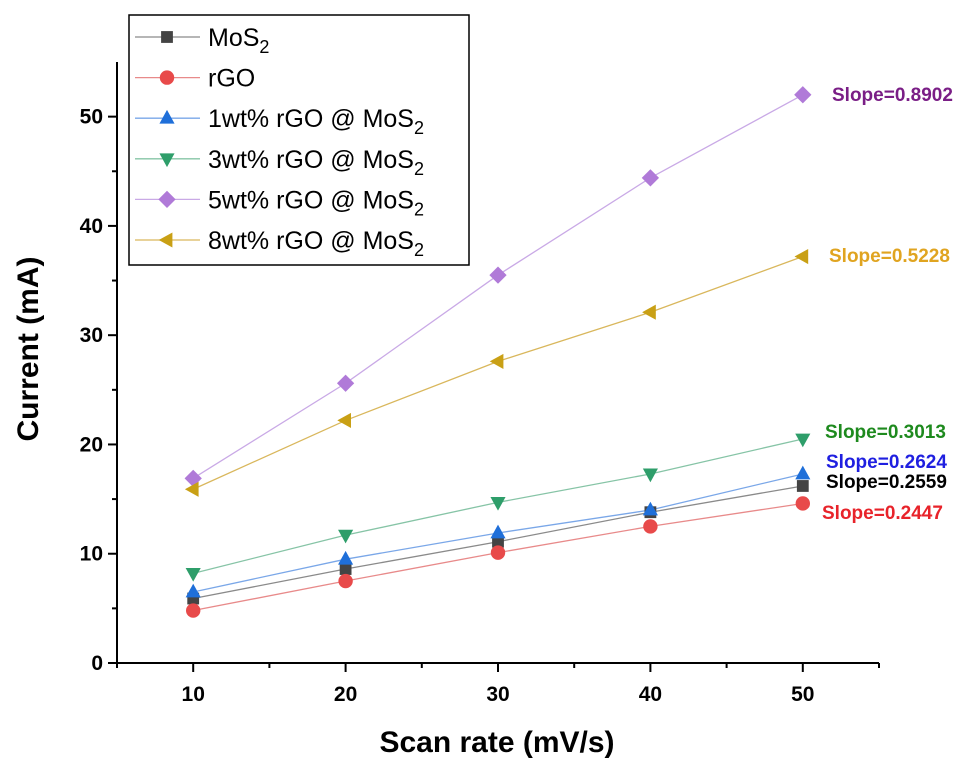 This screenshot has height=761, width=980. What do you see at coordinates (650, 694) in the screenshot?
I see `x-tick-label: 40` at bounding box center [650, 694].